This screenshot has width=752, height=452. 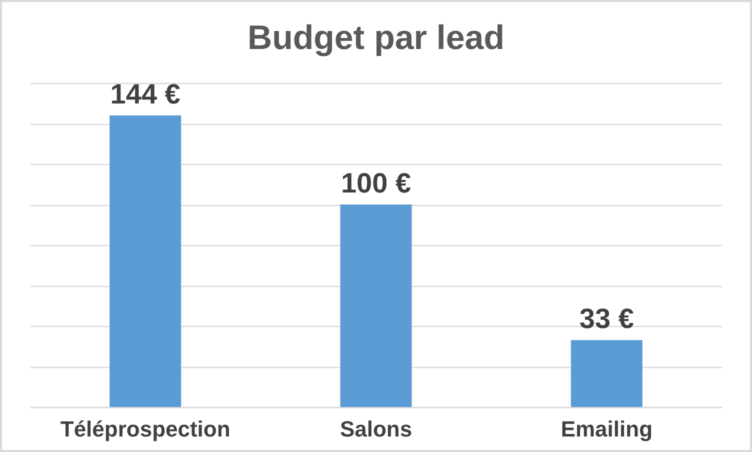 I want to click on x-tick-label: Emailing, so click(x=606, y=429).